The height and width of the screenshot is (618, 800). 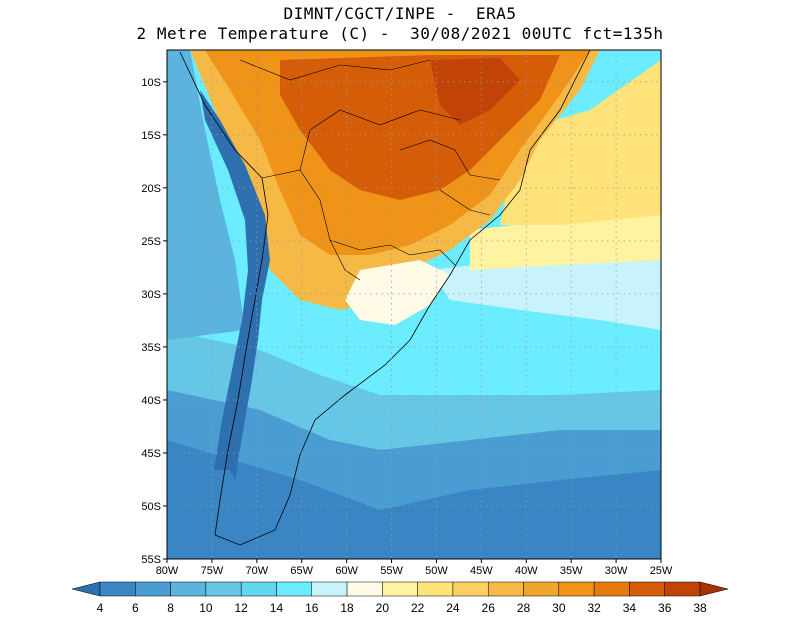 I want to click on map-title-line1: DIMNT/CGCT/INPE - ERA5, so click(x=400, y=13).